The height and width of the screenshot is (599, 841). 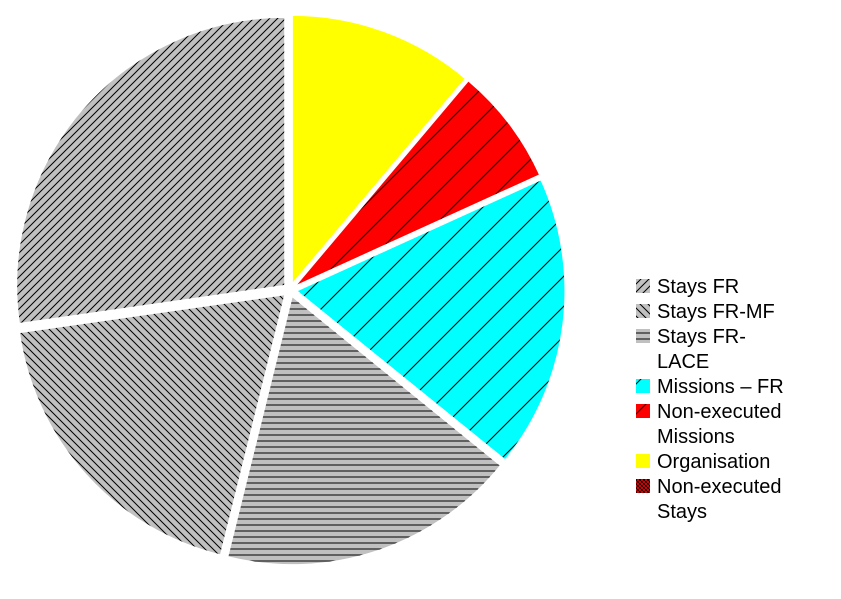 I want to click on legend-label: Stays FR-MF, so click(x=716, y=312).